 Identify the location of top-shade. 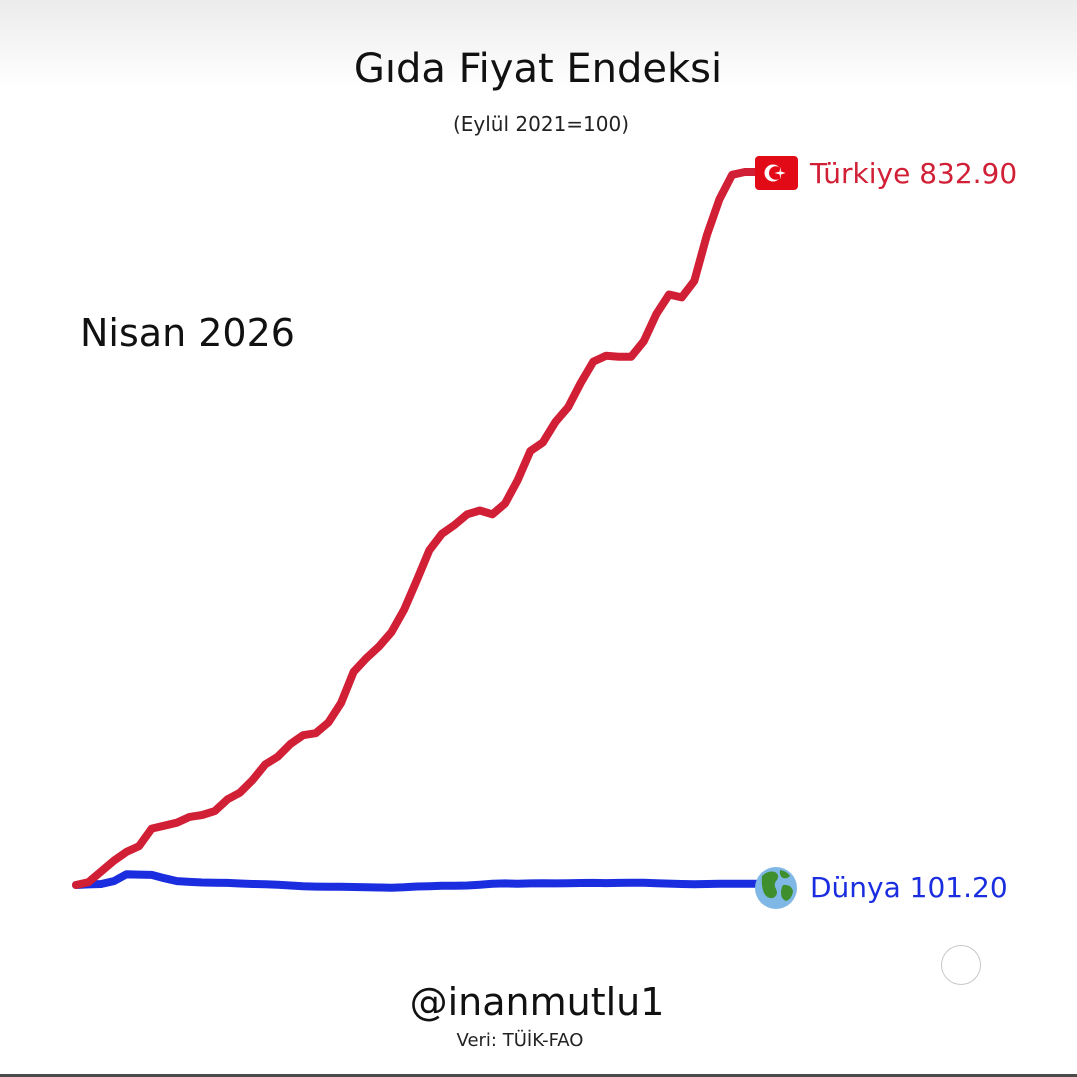
(538, 45).